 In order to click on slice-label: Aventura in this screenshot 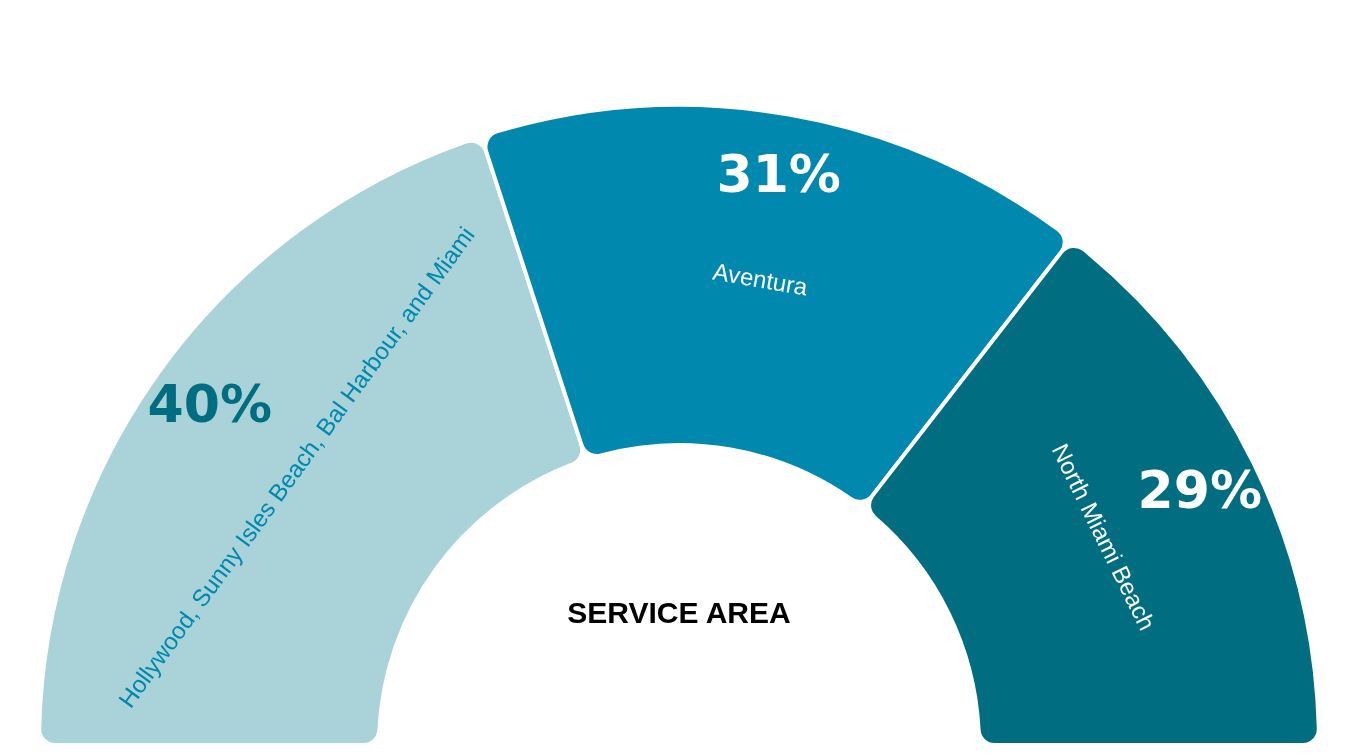, I will do `click(760, 279)`.